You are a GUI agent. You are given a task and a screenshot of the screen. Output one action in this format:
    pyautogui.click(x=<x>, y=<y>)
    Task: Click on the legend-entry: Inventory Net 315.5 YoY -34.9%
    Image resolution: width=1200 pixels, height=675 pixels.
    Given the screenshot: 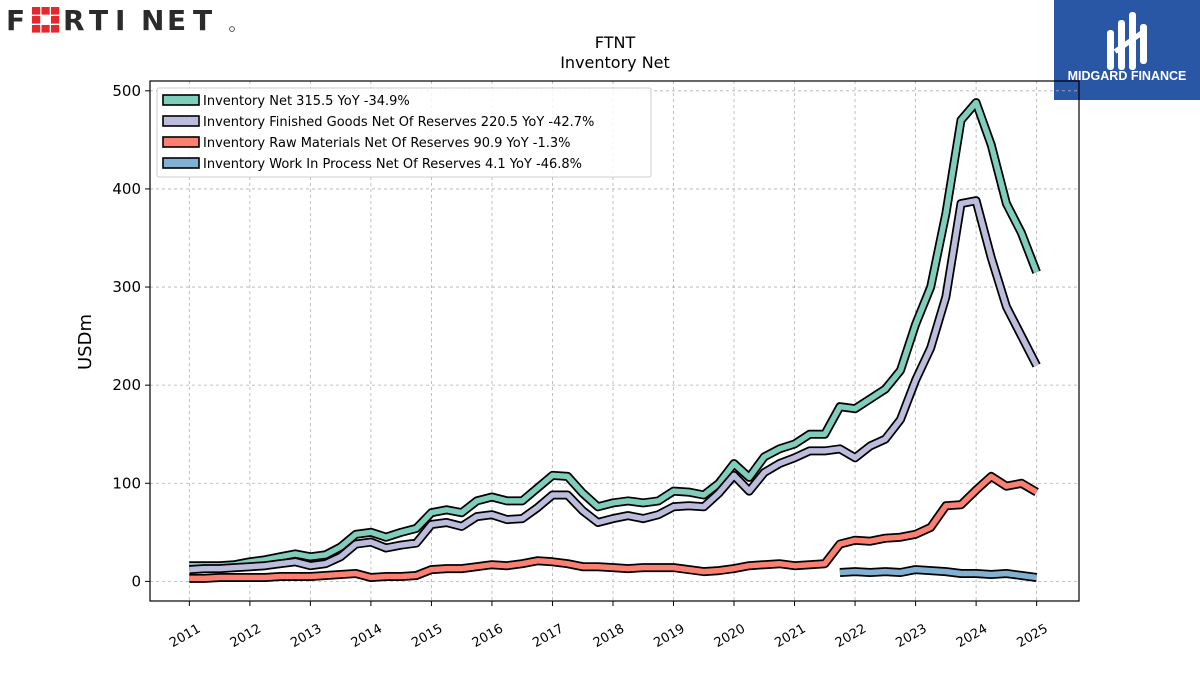 What is the action you would take?
    pyautogui.click(x=306, y=101)
    